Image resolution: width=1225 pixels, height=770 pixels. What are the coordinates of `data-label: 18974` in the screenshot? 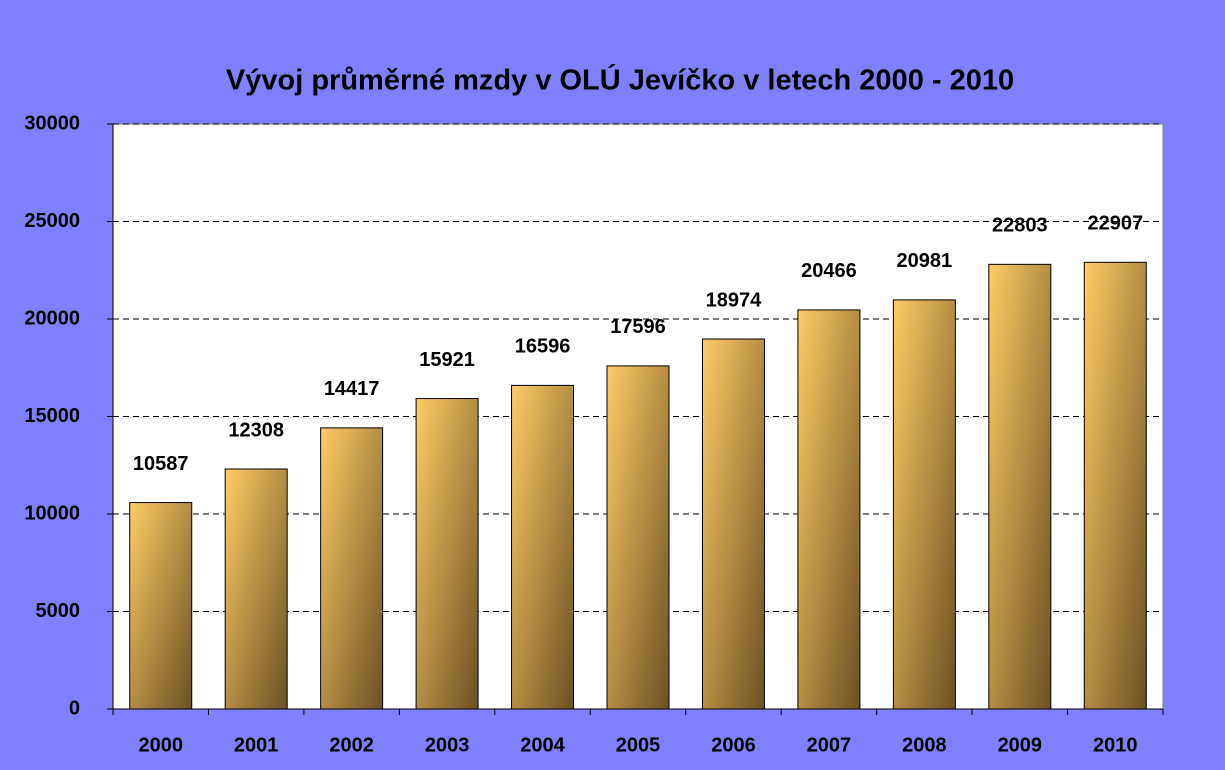 It's located at (734, 300).